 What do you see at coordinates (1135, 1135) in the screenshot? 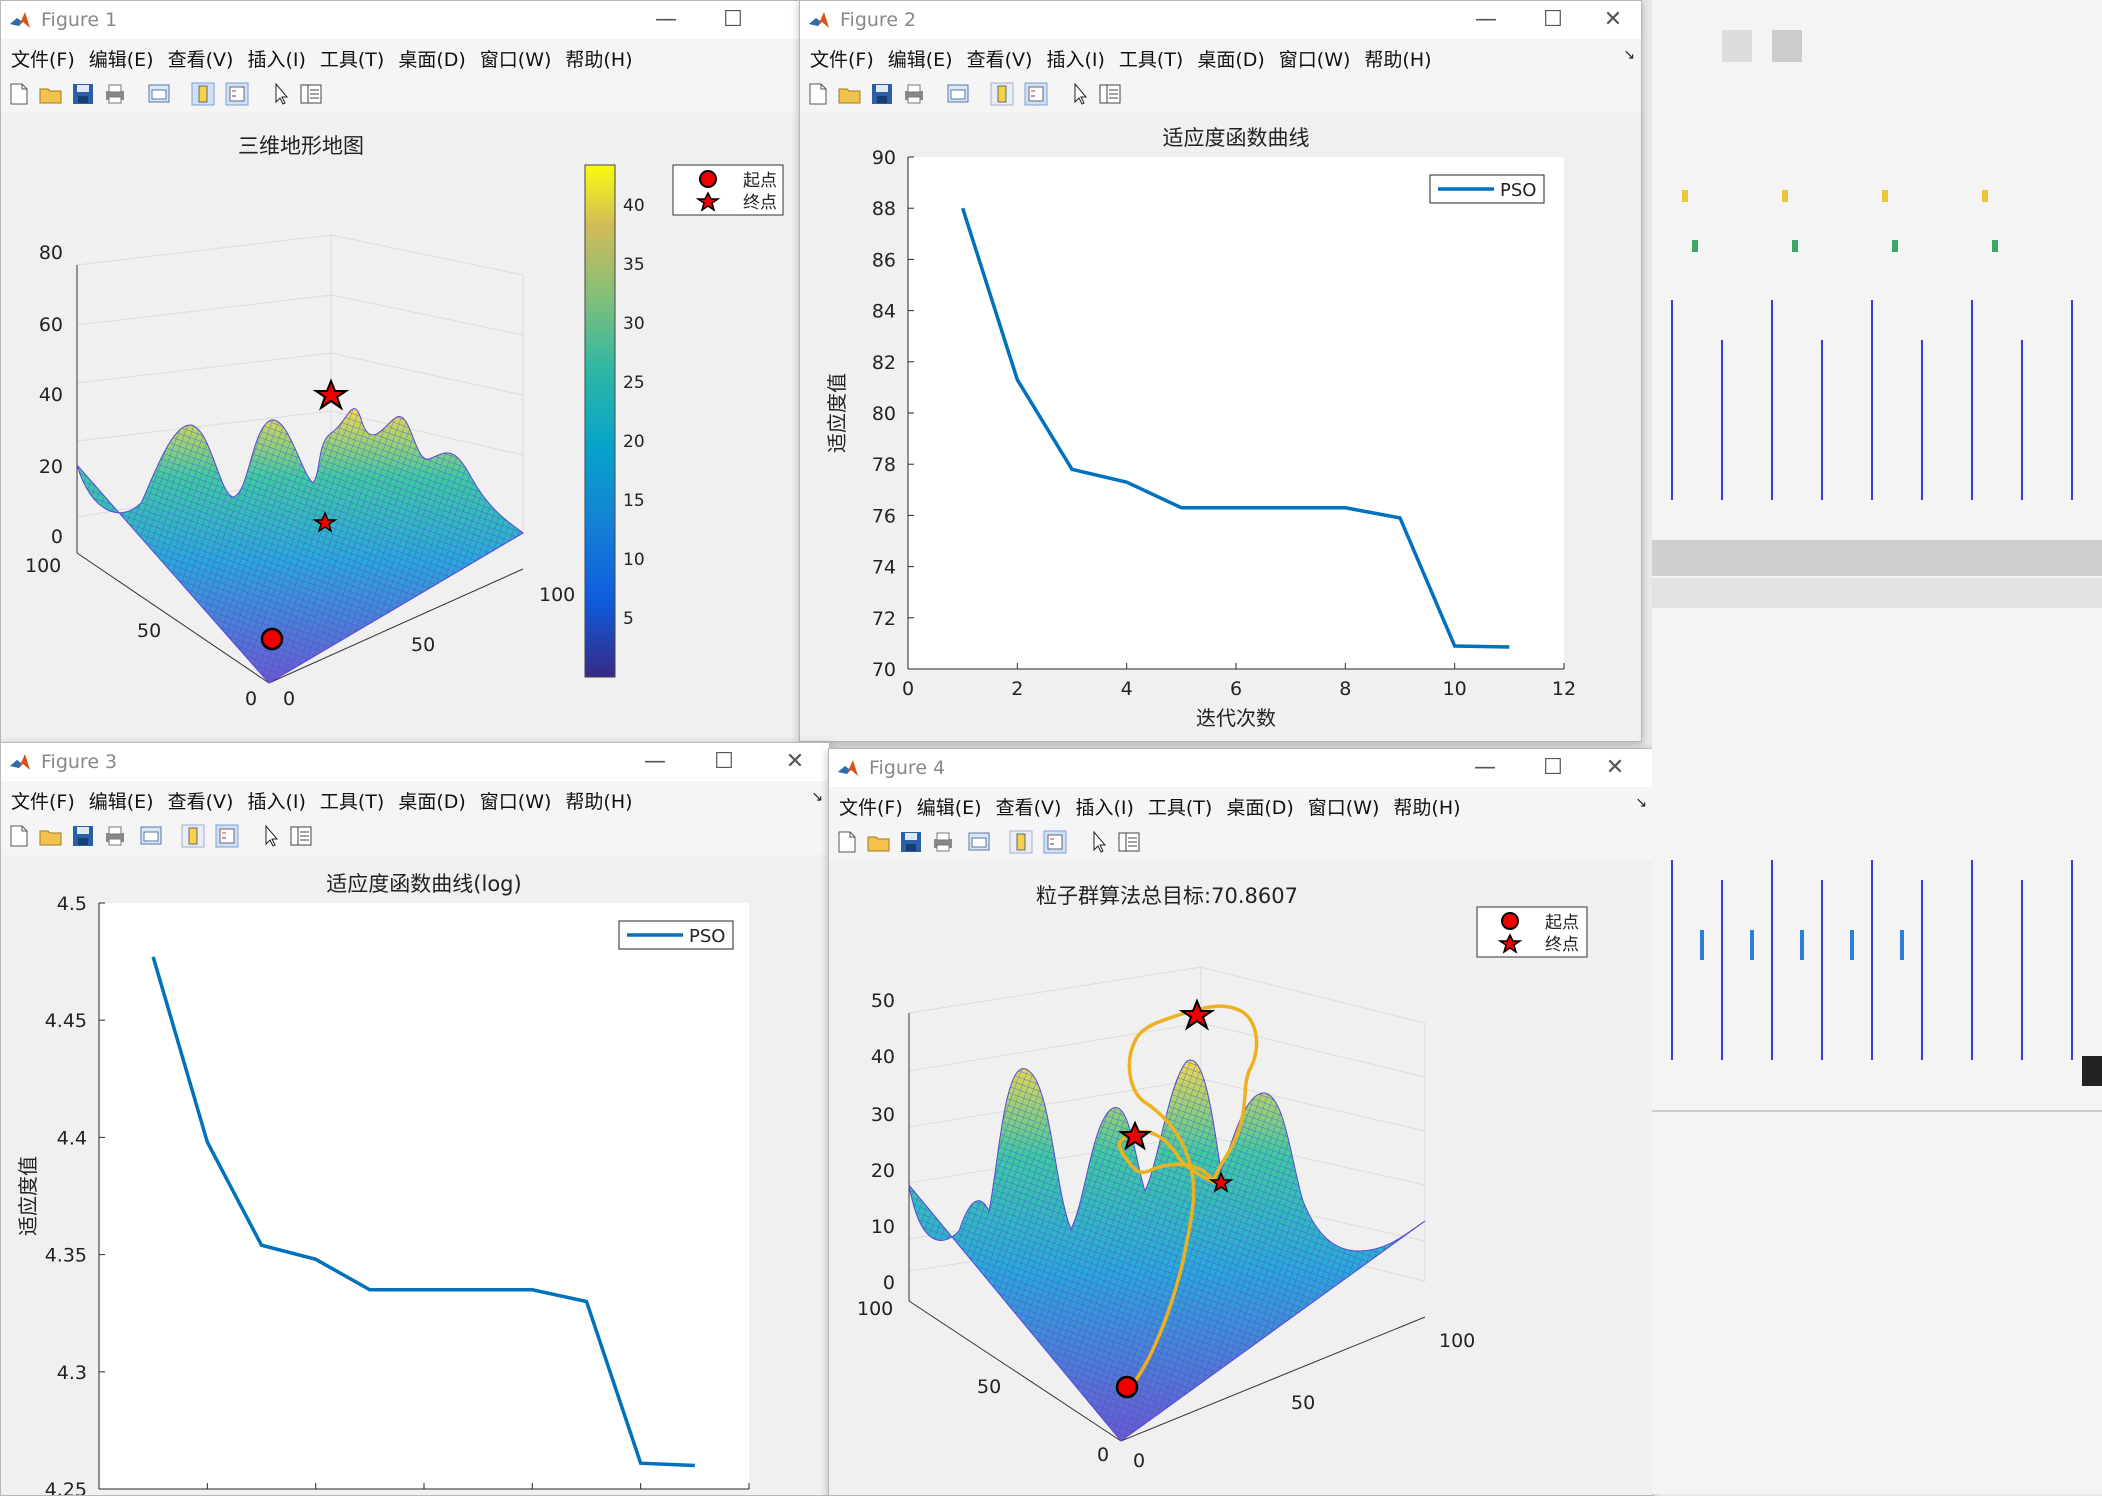
I see `waypoint-marker` at bounding box center [1135, 1135].